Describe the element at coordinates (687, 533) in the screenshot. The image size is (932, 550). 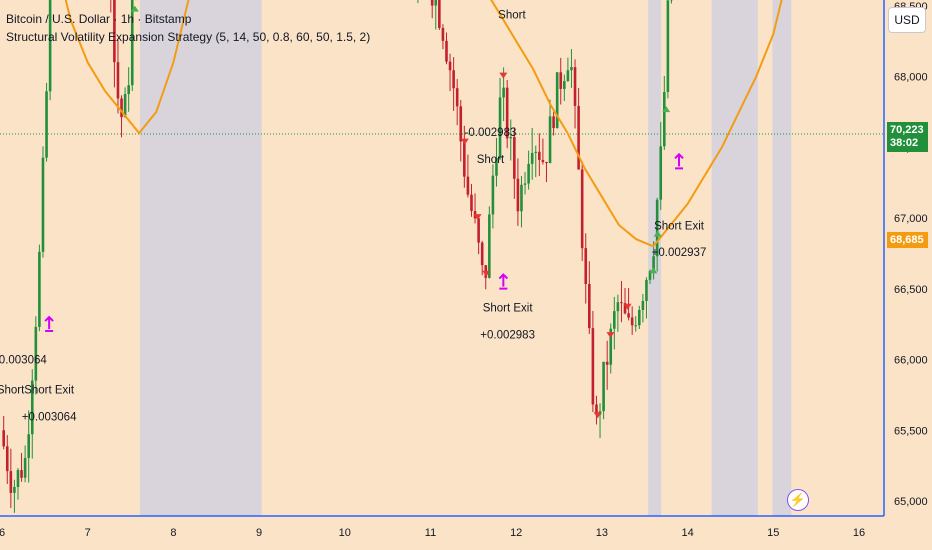
I see `x-tick-label: 14` at that location.